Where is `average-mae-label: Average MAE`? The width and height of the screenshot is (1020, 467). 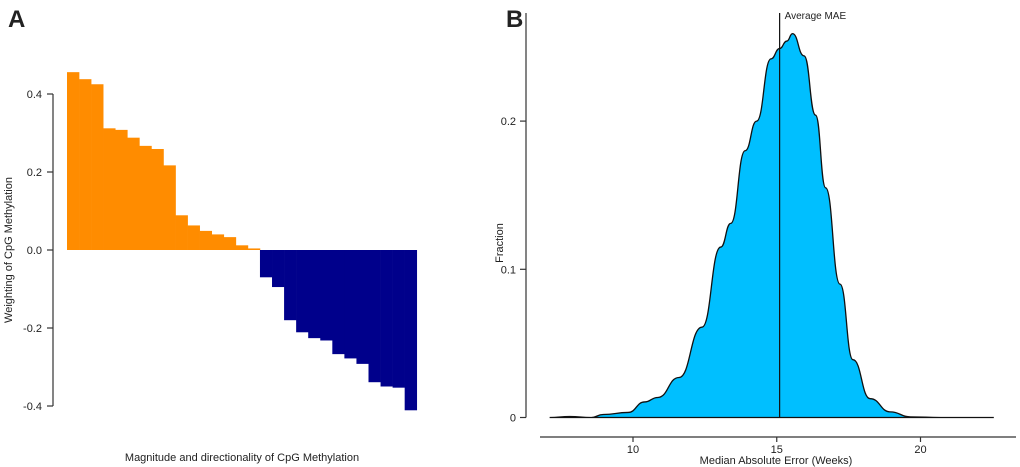 average-mae-label: Average MAE is located at coordinates (816, 16).